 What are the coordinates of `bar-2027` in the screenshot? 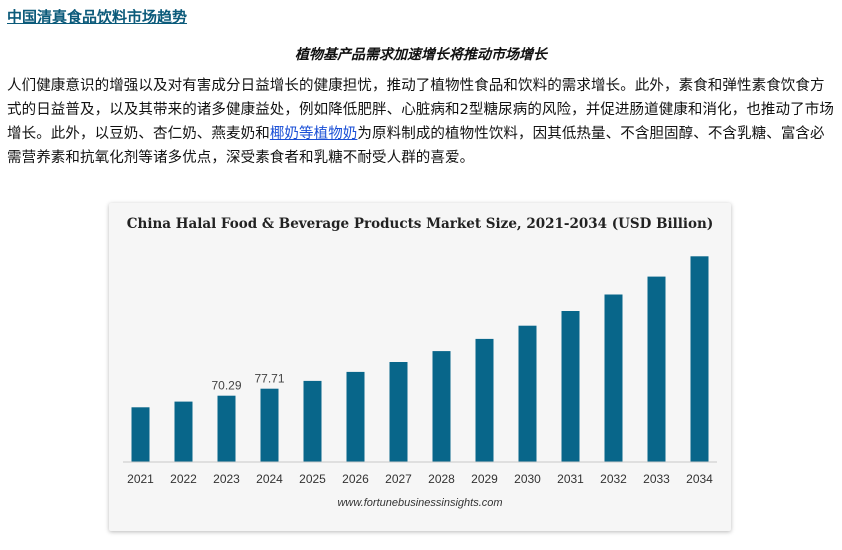 It's located at (398, 412).